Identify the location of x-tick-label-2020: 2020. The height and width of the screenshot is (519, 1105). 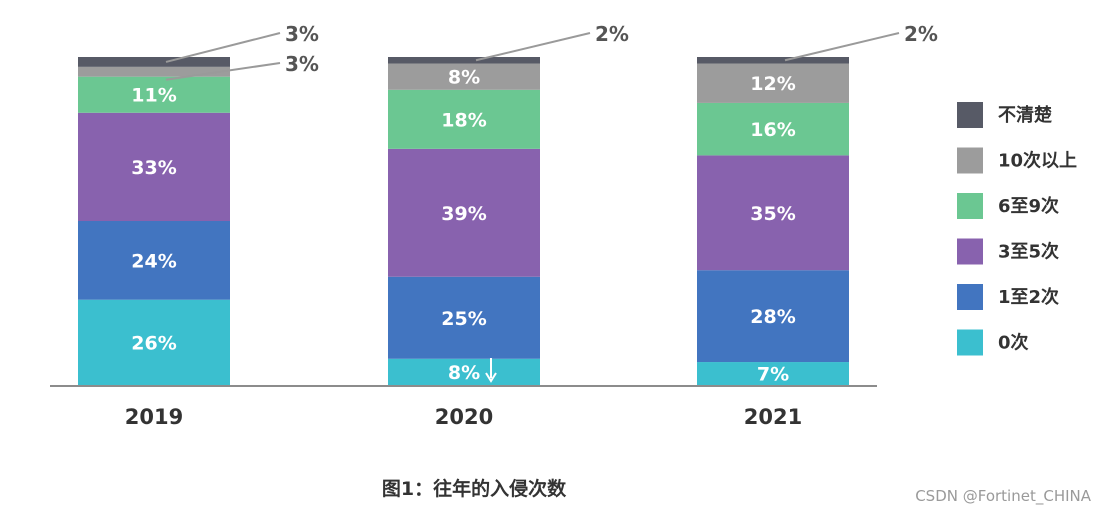
(464, 417).